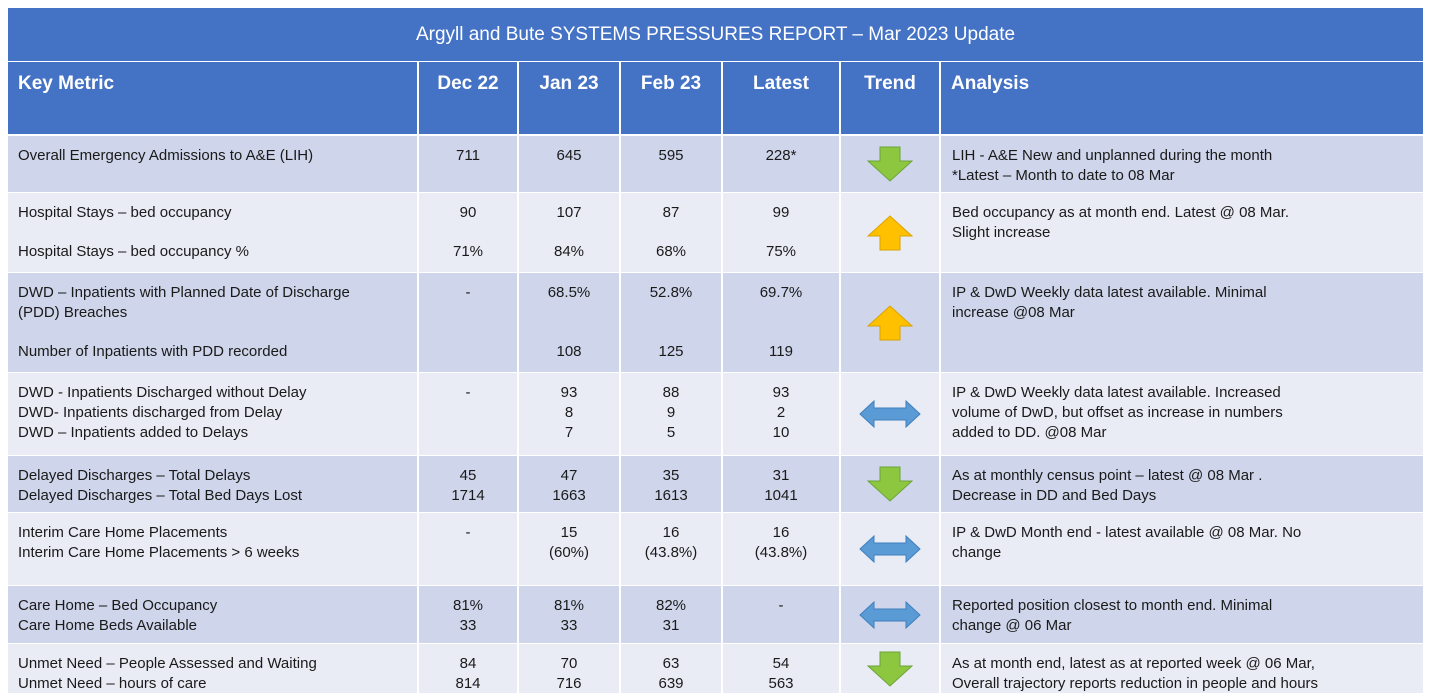  Describe the element at coordinates (107, 625) in the screenshot. I see `cell-line: Care Home Beds Available` at that location.